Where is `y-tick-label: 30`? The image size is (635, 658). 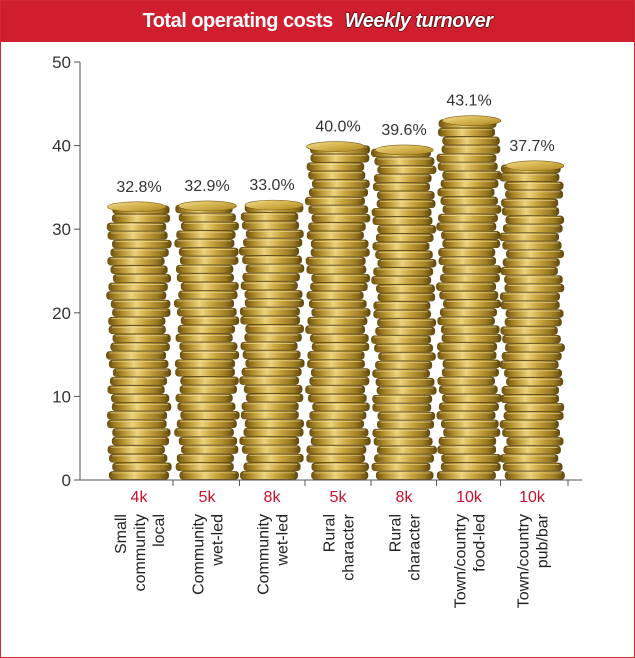
y-tick-label: 30 is located at coordinates (61, 229).